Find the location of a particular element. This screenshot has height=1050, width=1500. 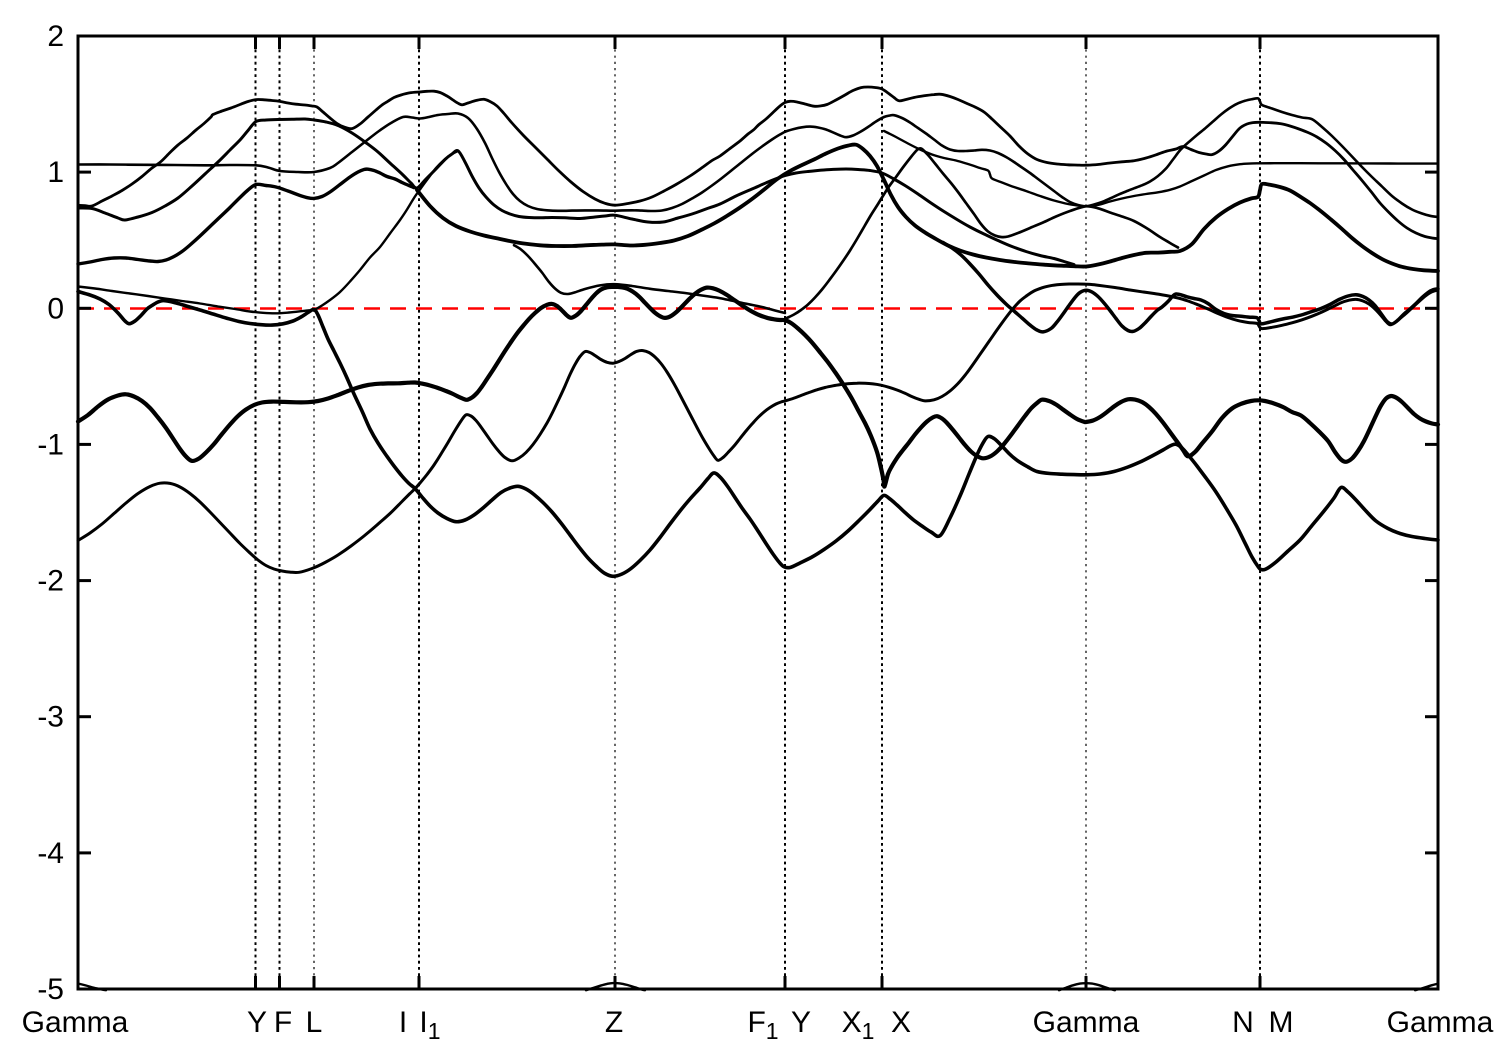

svg-text: 2 is located at coordinates (55, 36).